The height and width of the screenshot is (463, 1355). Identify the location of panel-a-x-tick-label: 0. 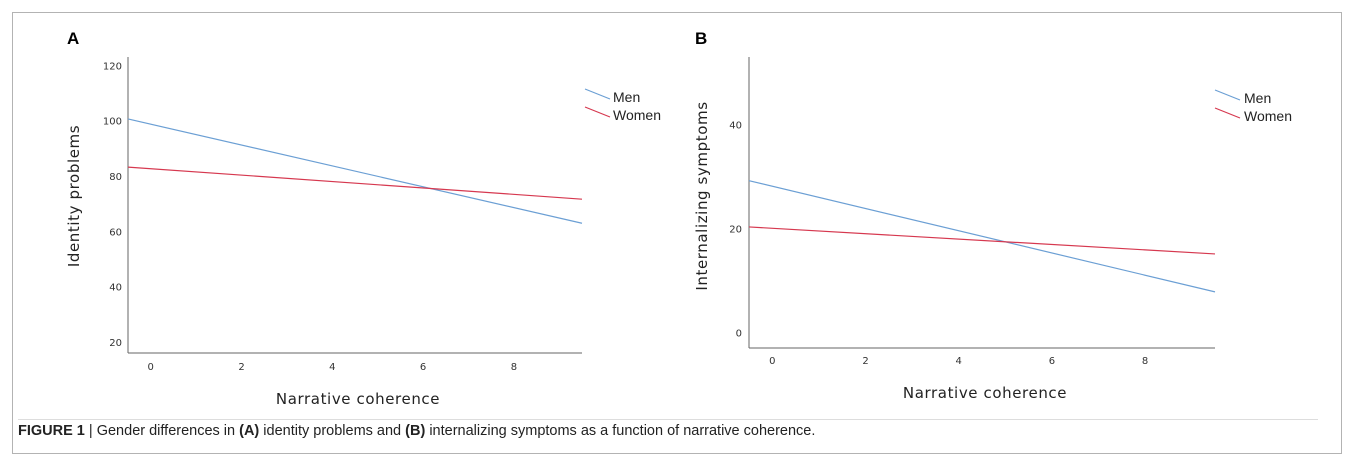
(151, 367).